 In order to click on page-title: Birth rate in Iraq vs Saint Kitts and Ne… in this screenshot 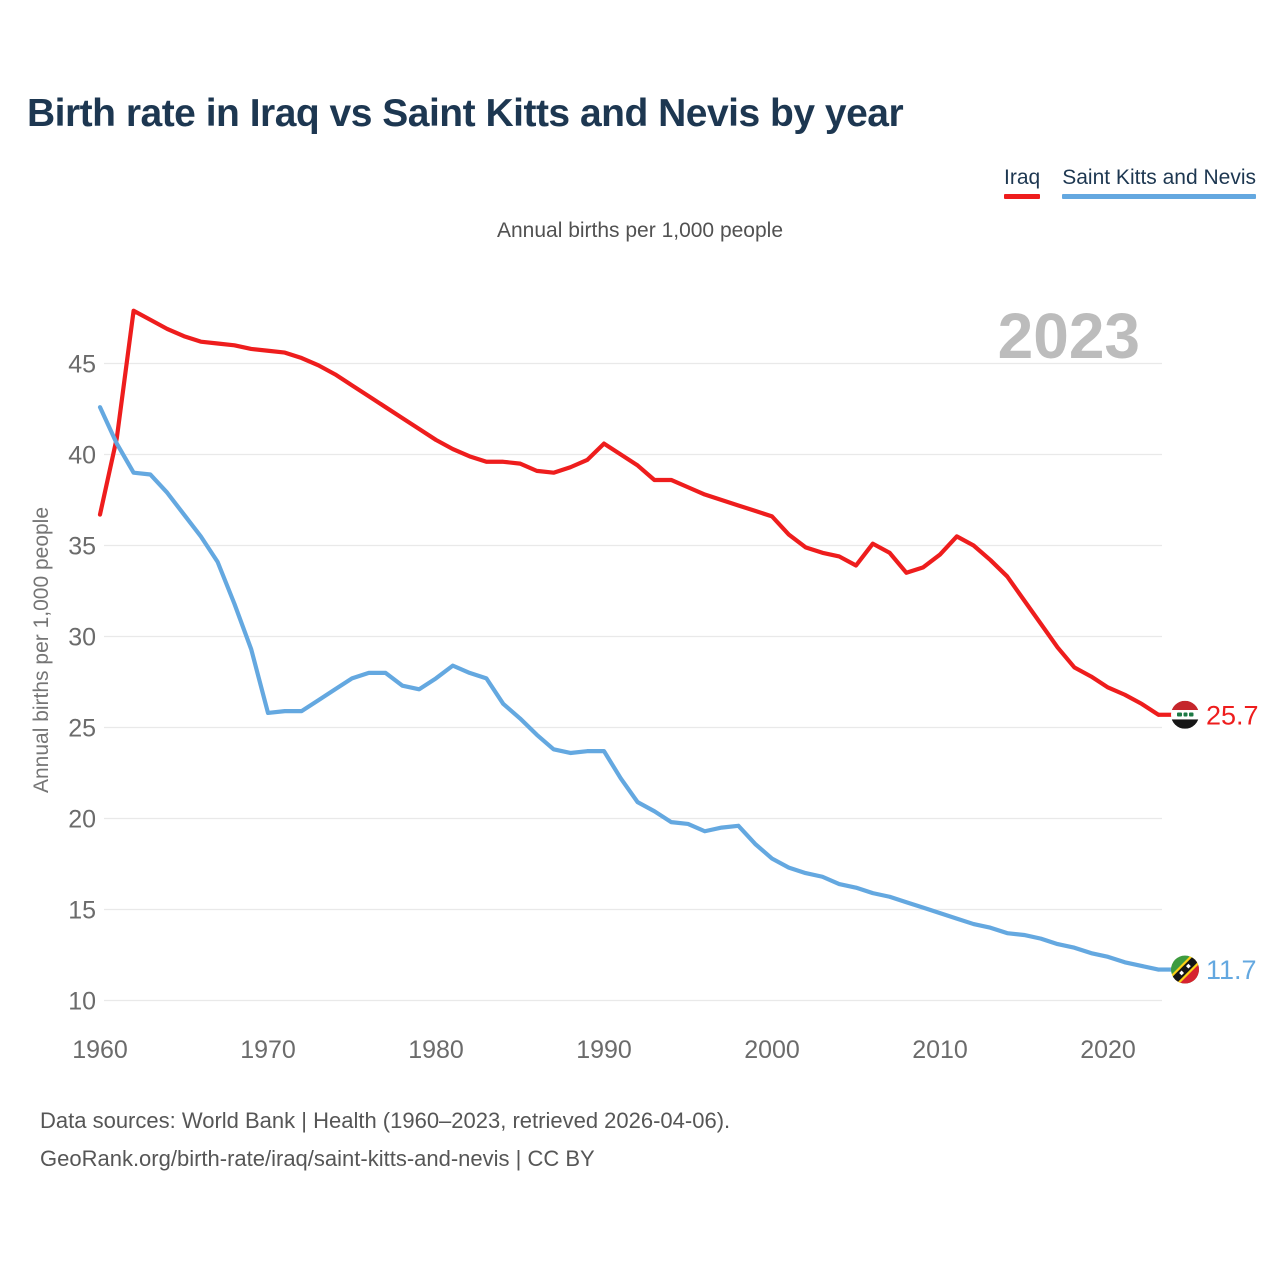, I will do `click(465, 113)`.